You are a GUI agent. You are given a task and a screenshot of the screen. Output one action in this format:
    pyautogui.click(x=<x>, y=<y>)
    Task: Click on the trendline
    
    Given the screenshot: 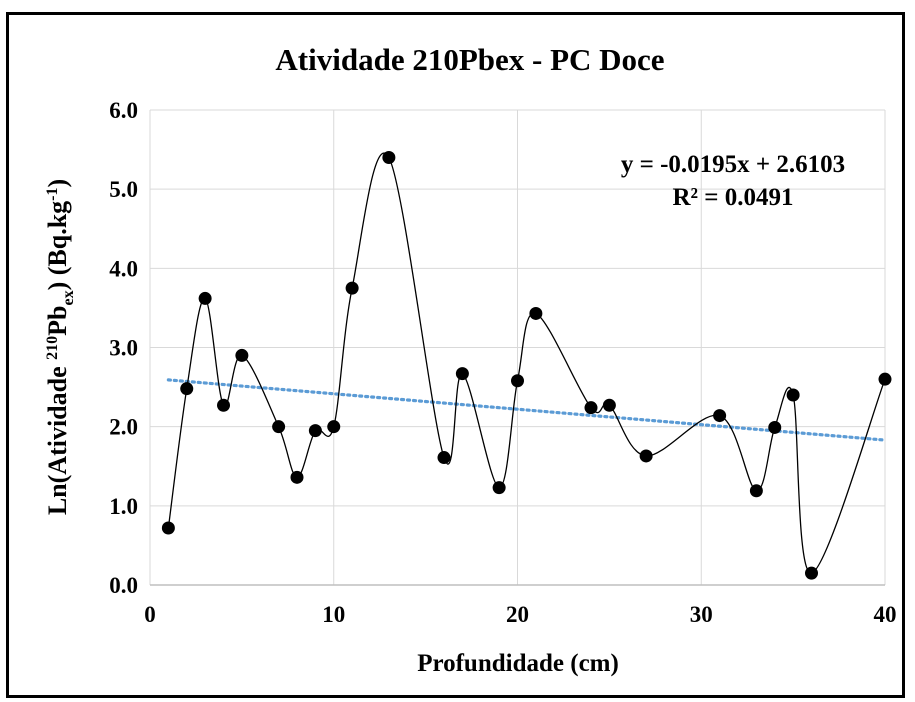 What is the action you would take?
    pyautogui.click(x=526, y=410)
    